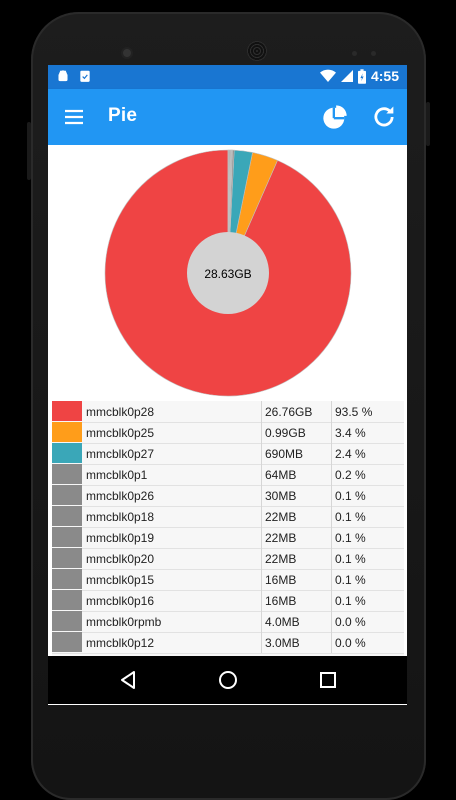  What do you see at coordinates (335, 117) in the screenshot?
I see `pie-chart-icon` at bounding box center [335, 117].